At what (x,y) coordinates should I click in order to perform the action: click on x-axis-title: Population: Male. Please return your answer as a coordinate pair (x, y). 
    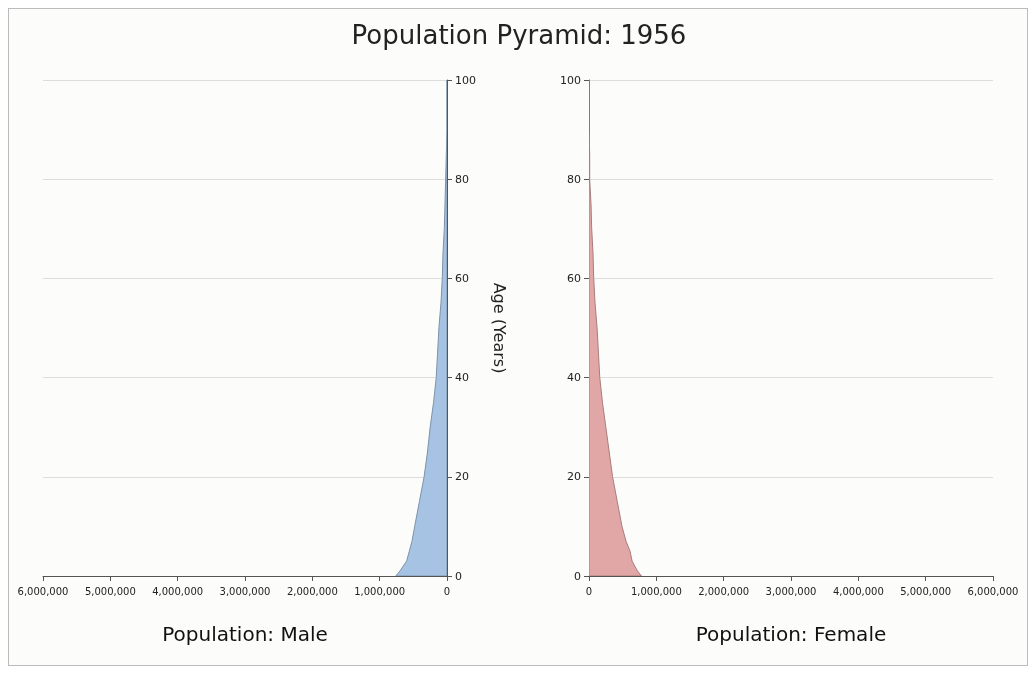
    Looking at the image, I should click on (245, 634).